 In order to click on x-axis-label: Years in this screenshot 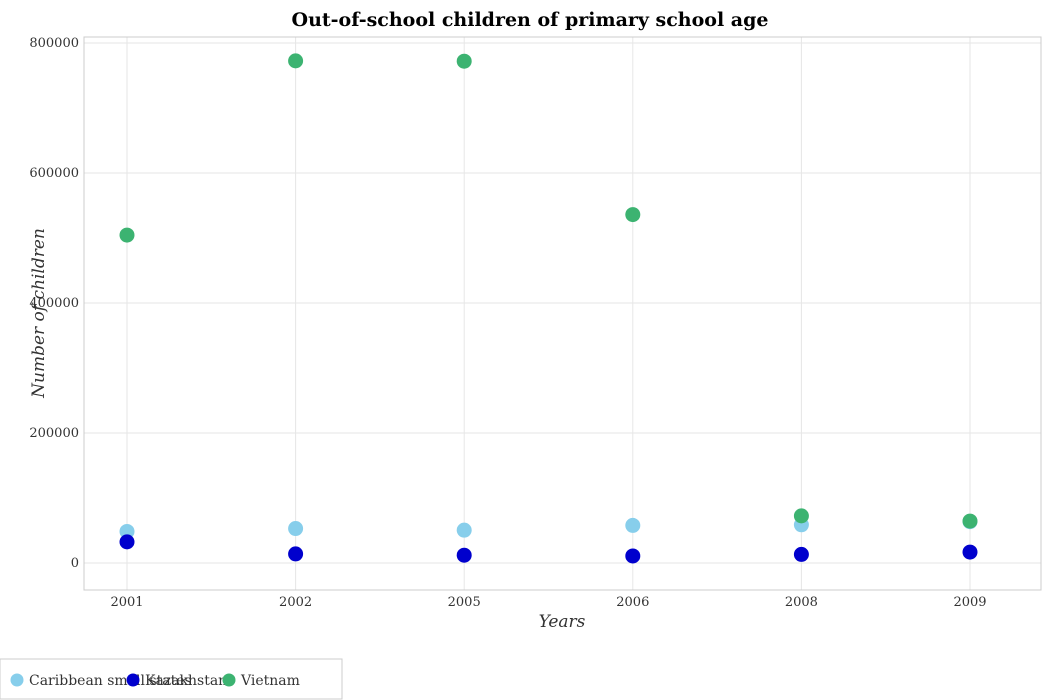, I will do `click(562, 622)`.